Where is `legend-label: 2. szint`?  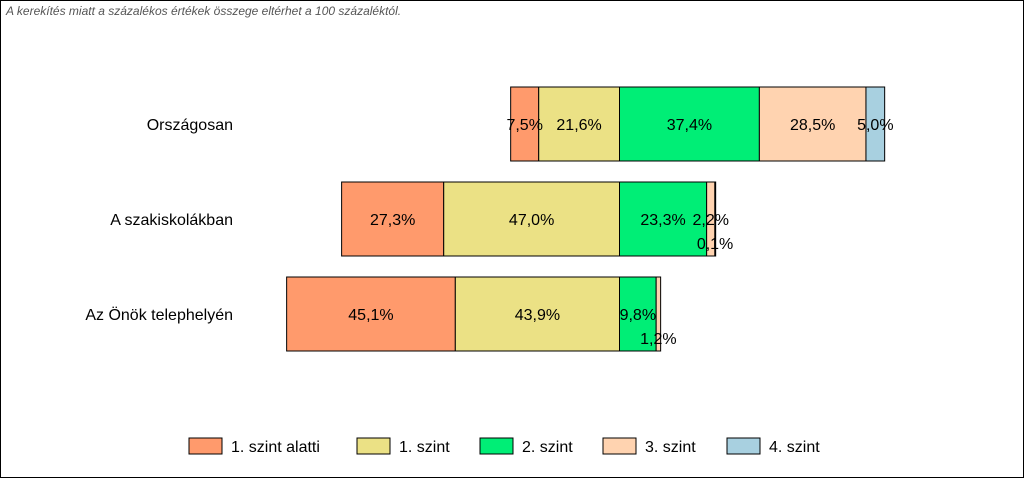
legend-label: 2. szint is located at coordinates (547, 447).